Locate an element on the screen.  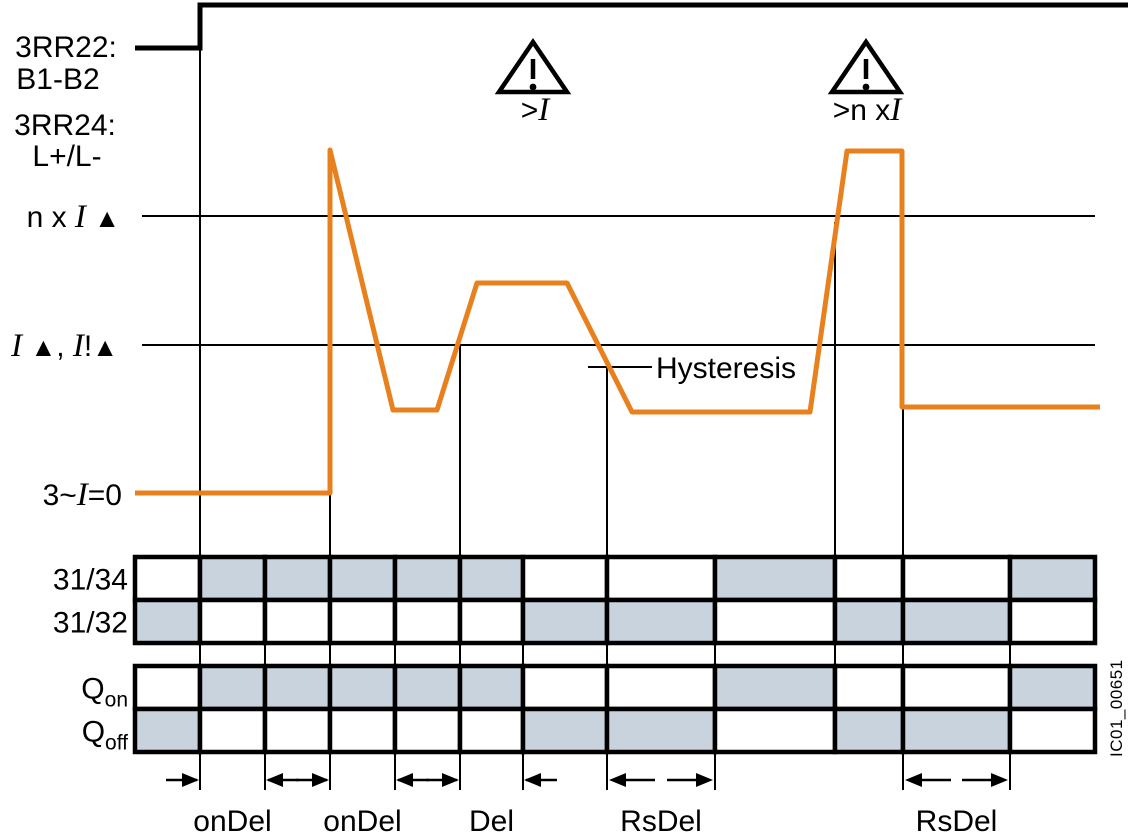
terminal-label-b1b2: B1-B2 is located at coordinates (57, 79).